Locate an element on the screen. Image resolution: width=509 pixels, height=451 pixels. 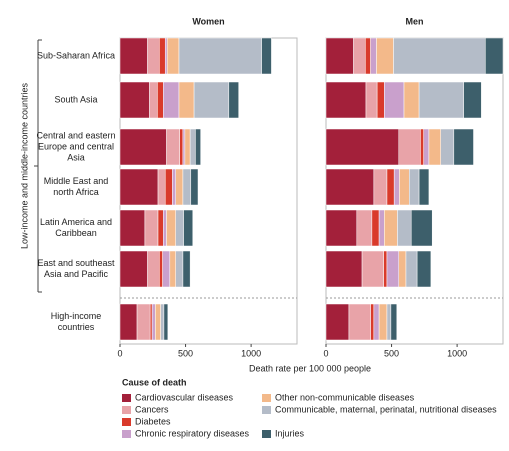
legend-label: Cardiovascular diseases is located at coordinates (184, 397).